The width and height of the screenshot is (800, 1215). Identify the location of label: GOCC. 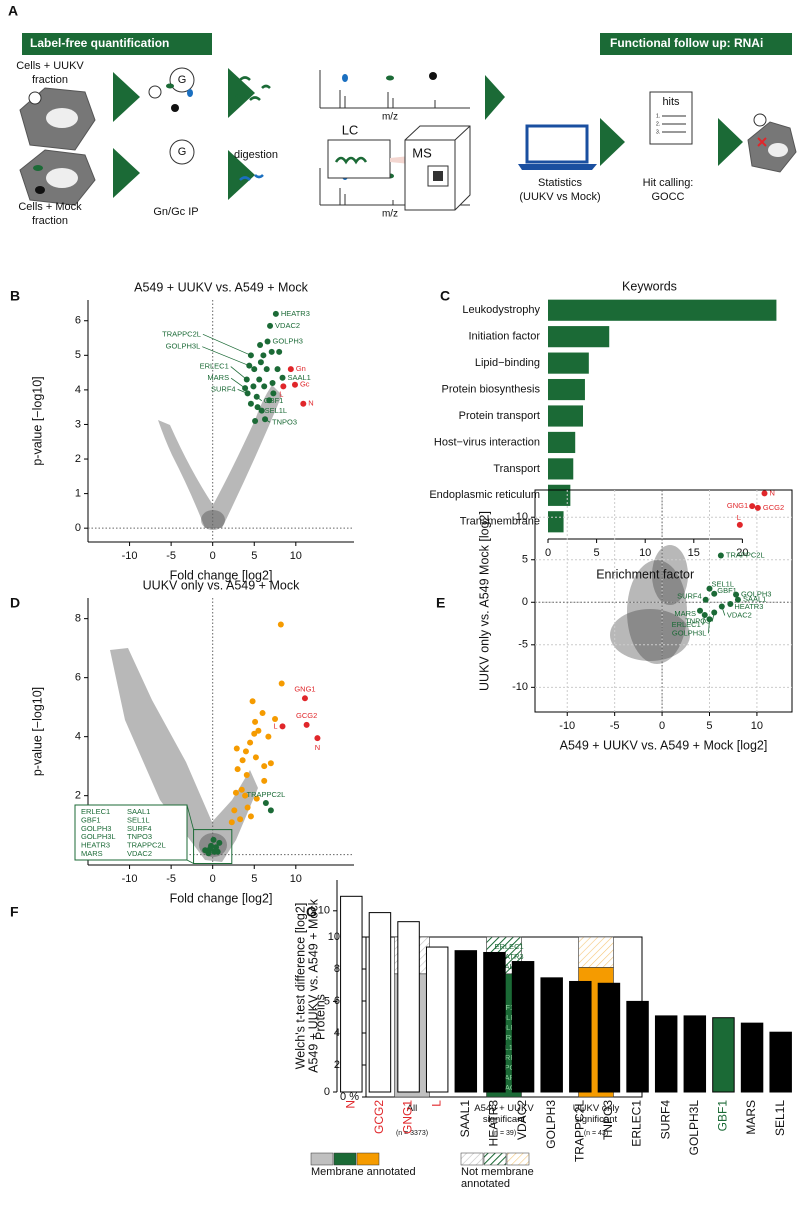
(668, 197).